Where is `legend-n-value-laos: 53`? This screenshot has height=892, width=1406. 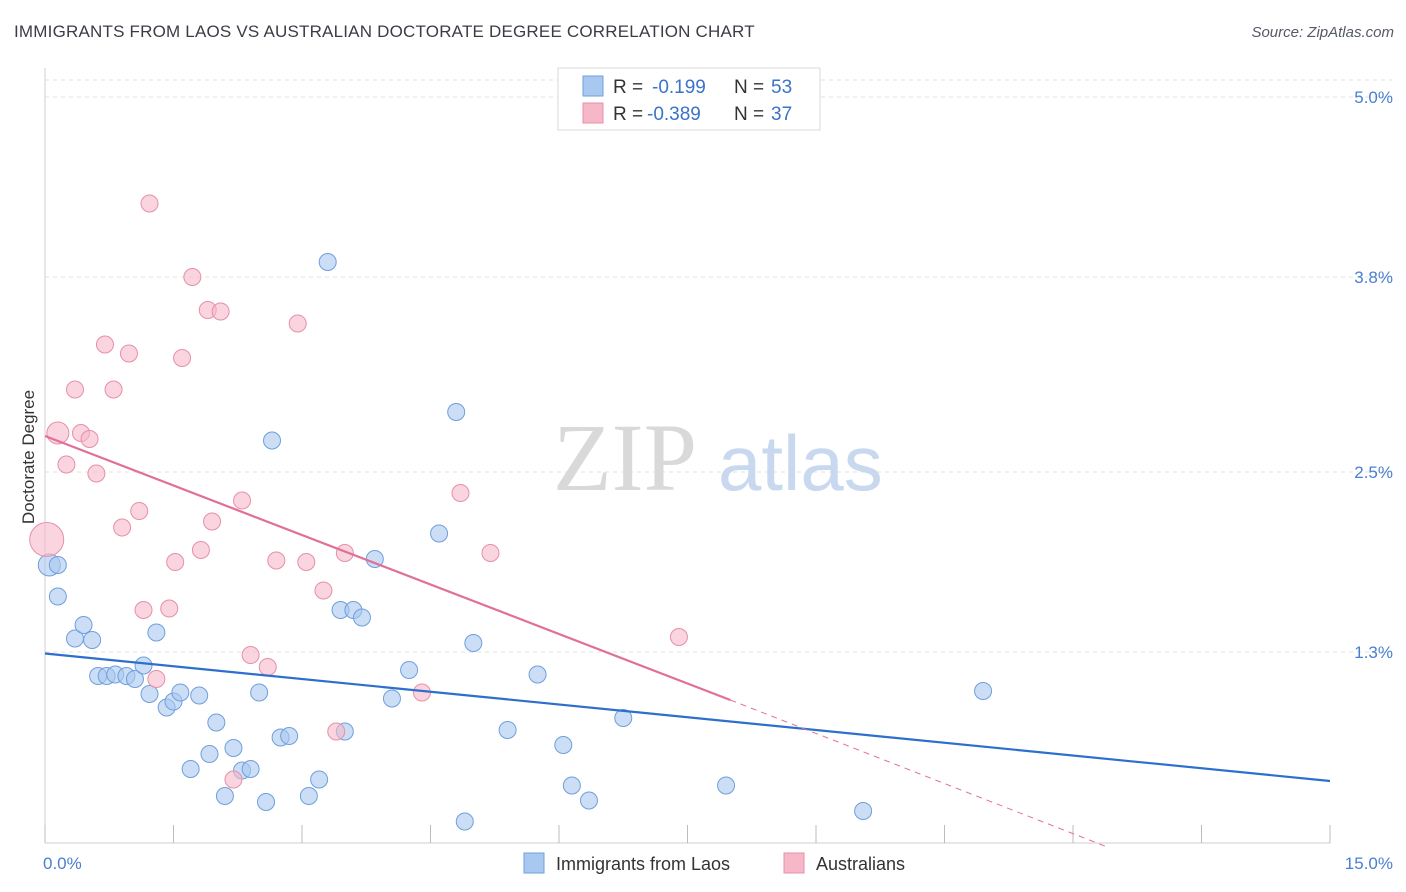
legend-n-value-laos: 53 is located at coordinates (781, 87).